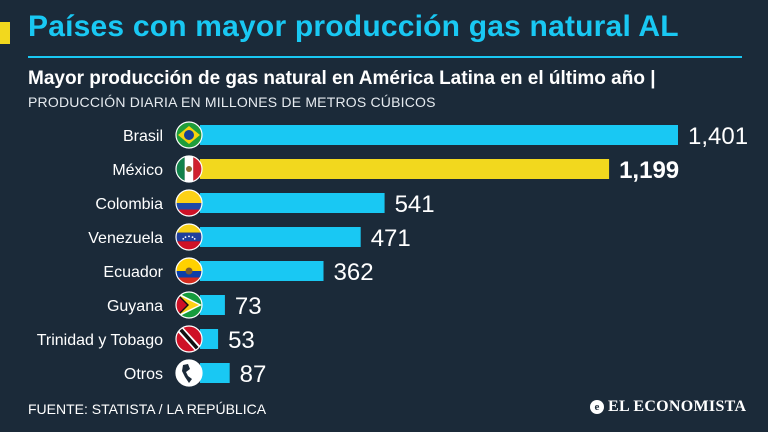 Image resolution: width=768 pixels, height=432 pixels. What do you see at coordinates (354, 272) in the screenshot?
I see `value-label: 362` at bounding box center [354, 272].